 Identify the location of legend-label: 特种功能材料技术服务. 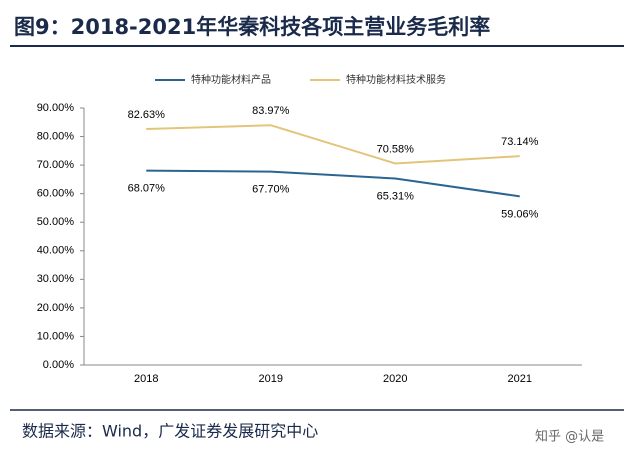
(396, 79).